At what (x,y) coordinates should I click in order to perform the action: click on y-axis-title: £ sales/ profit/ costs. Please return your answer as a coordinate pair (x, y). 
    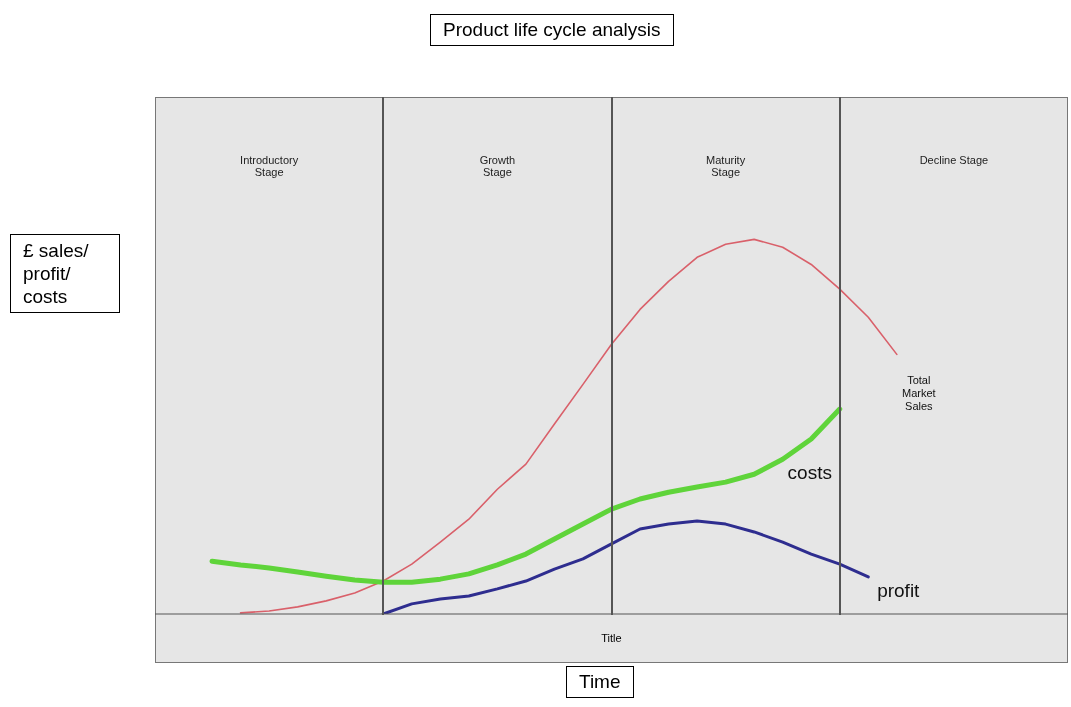
    Looking at the image, I should click on (65, 273).